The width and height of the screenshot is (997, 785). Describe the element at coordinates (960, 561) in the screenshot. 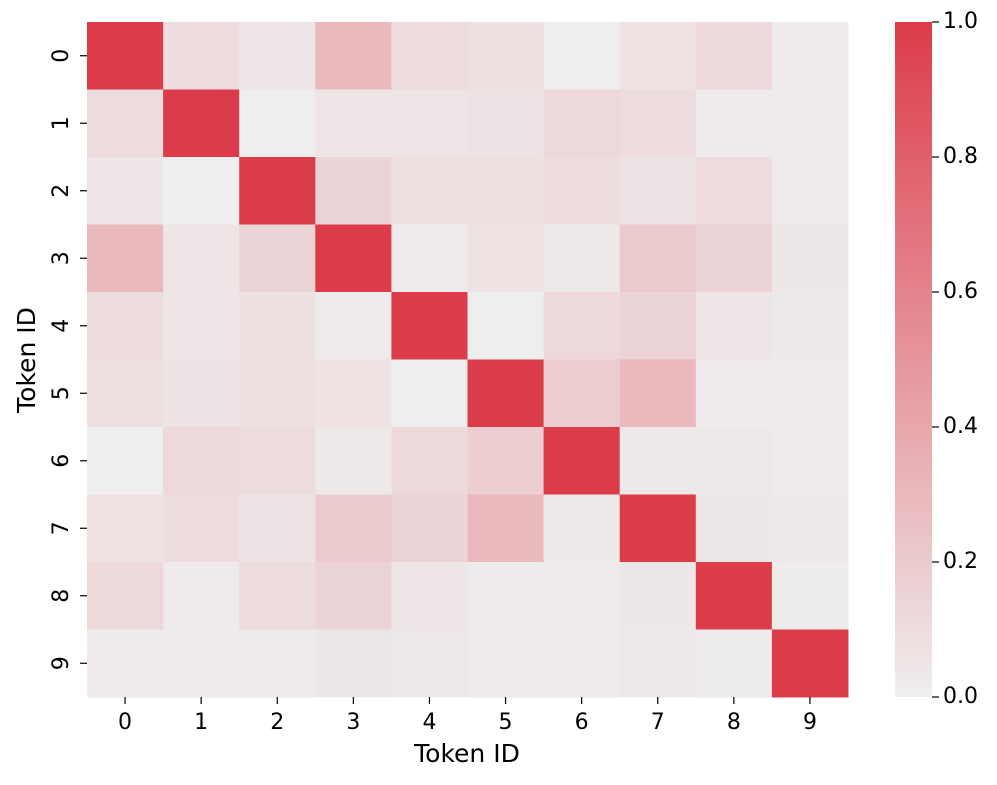

I see `colorbar-tick-label: 0.2` at that location.